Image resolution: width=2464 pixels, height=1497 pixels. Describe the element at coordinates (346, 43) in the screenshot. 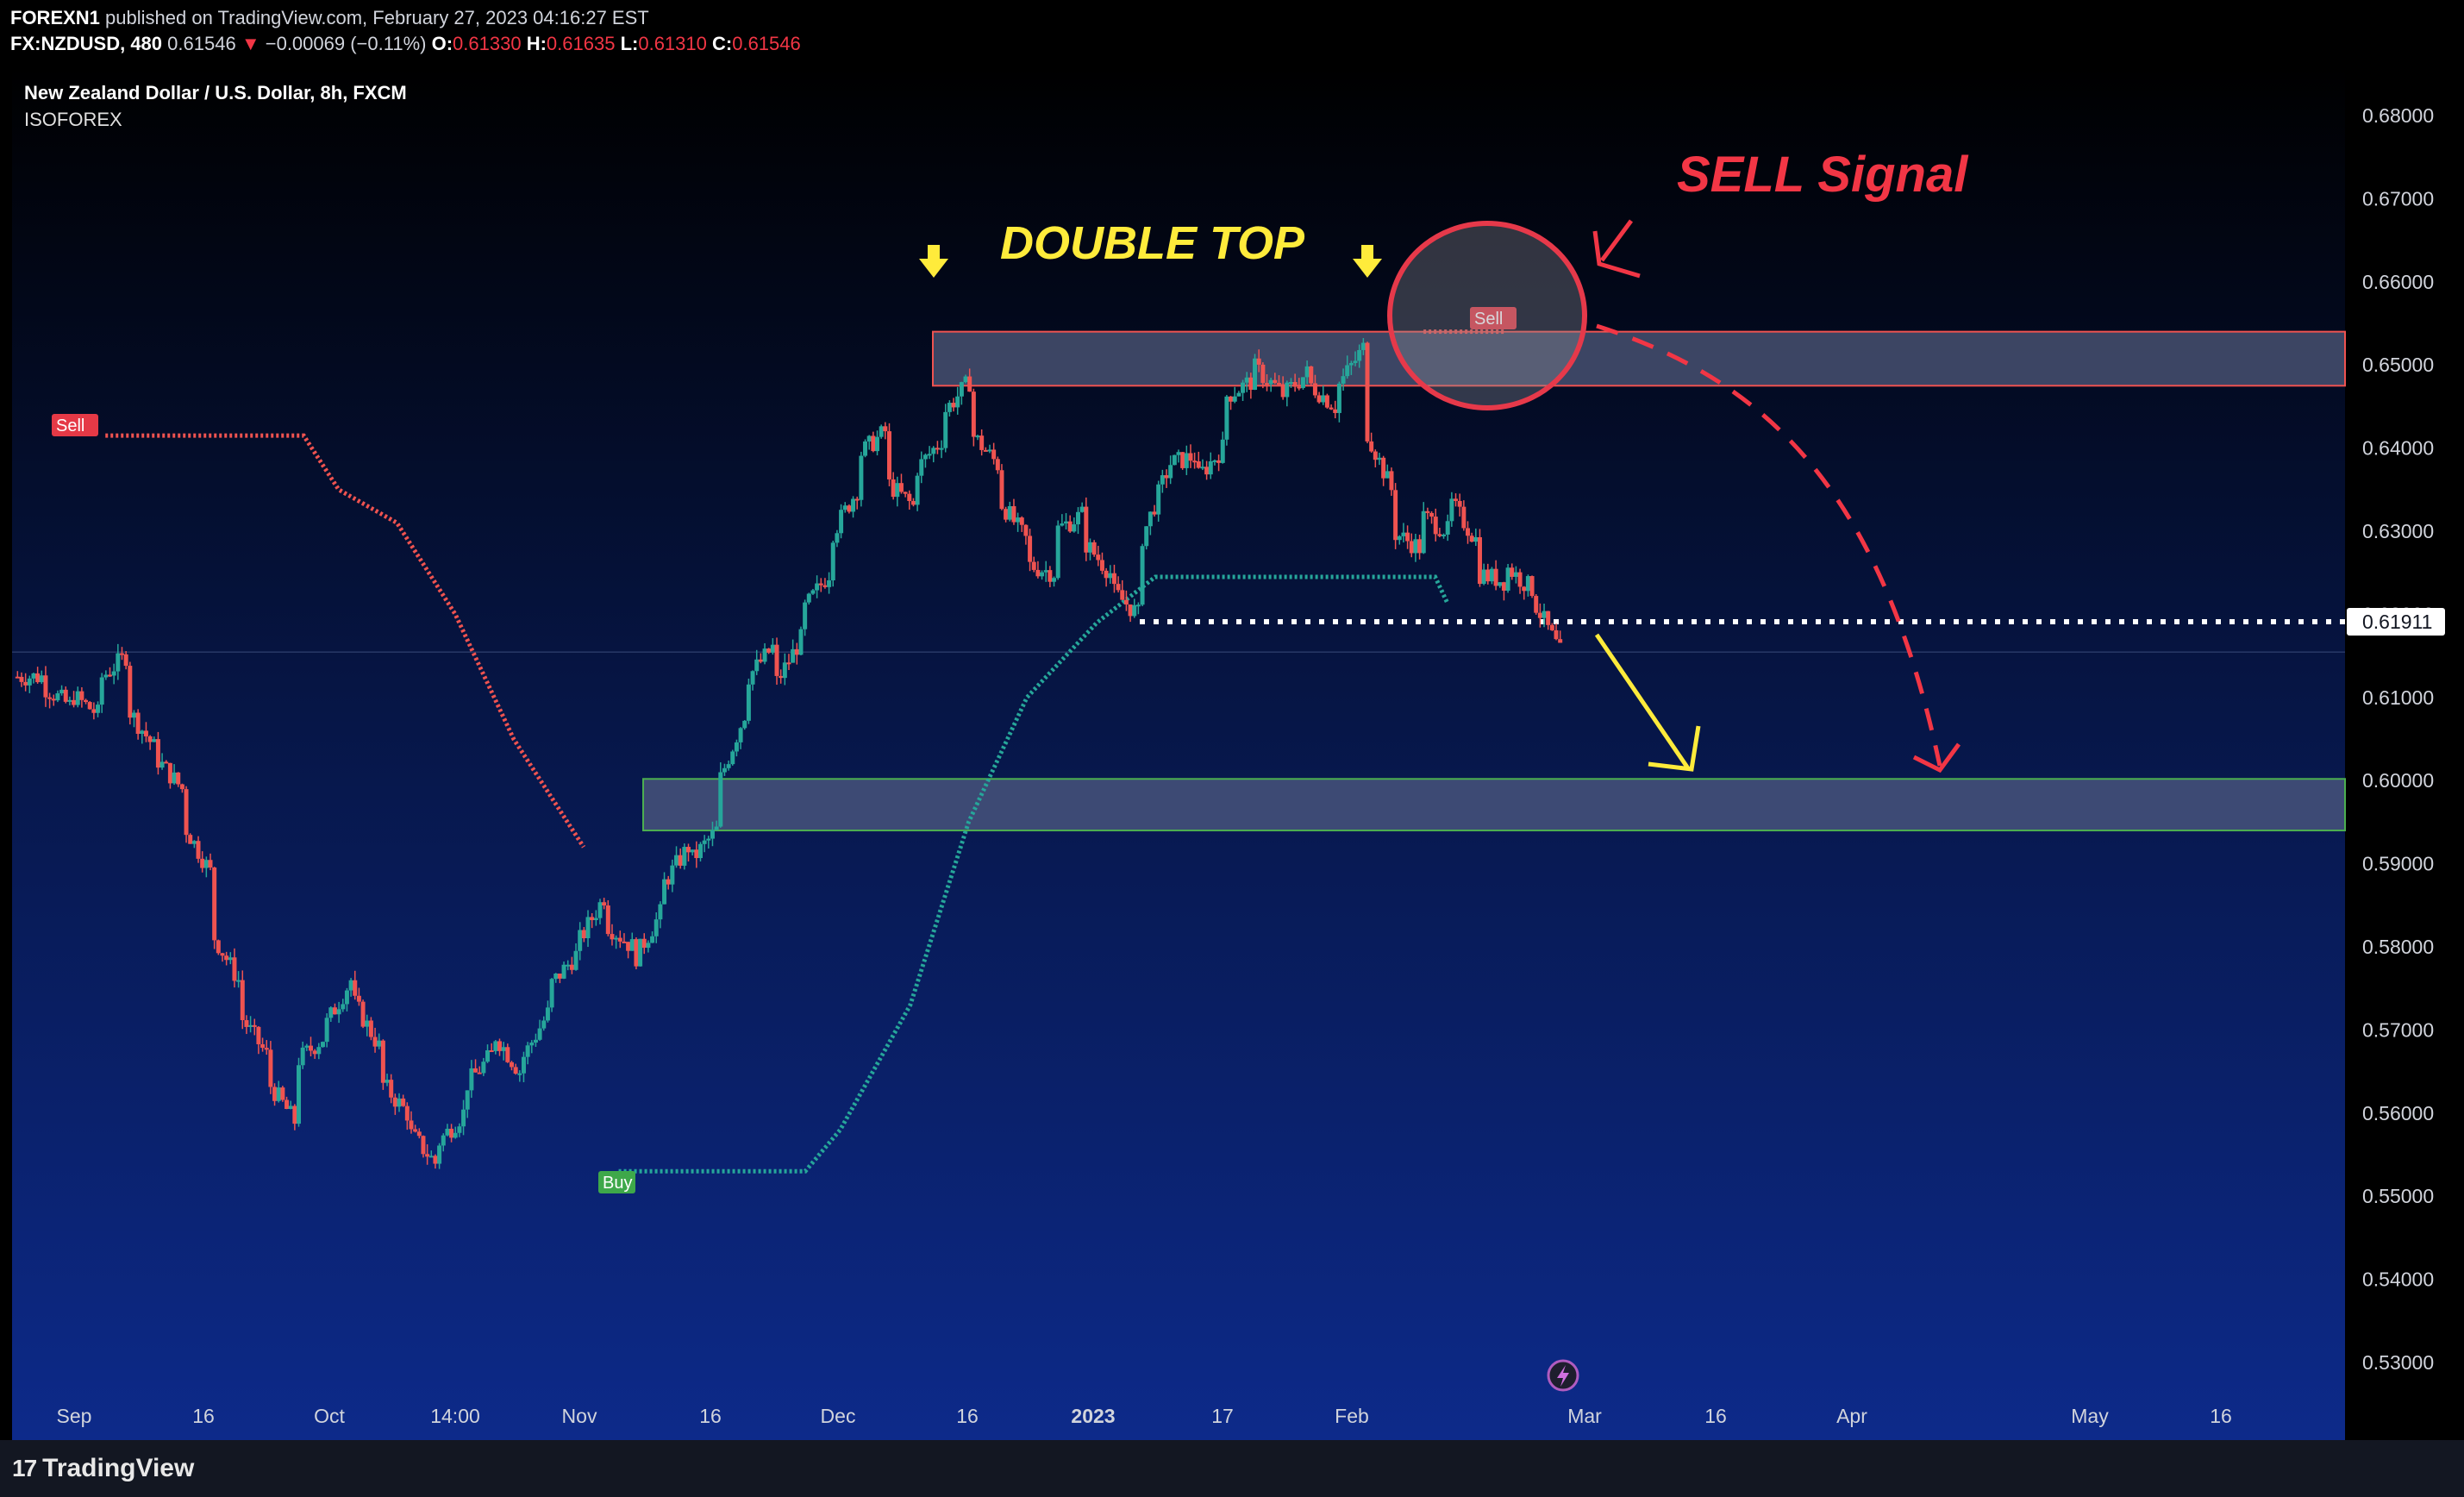

I see `price-change: −0.00069 (−0.11%)` at that location.